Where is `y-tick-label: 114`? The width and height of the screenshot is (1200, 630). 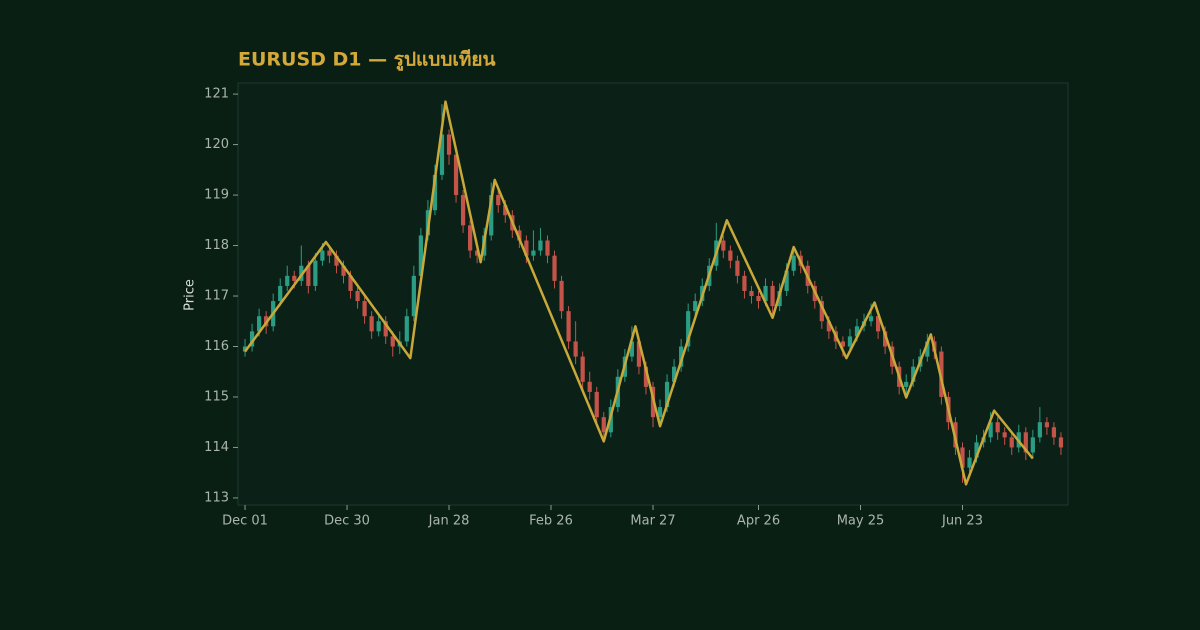 y-tick-label: 114 is located at coordinates (216, 447).